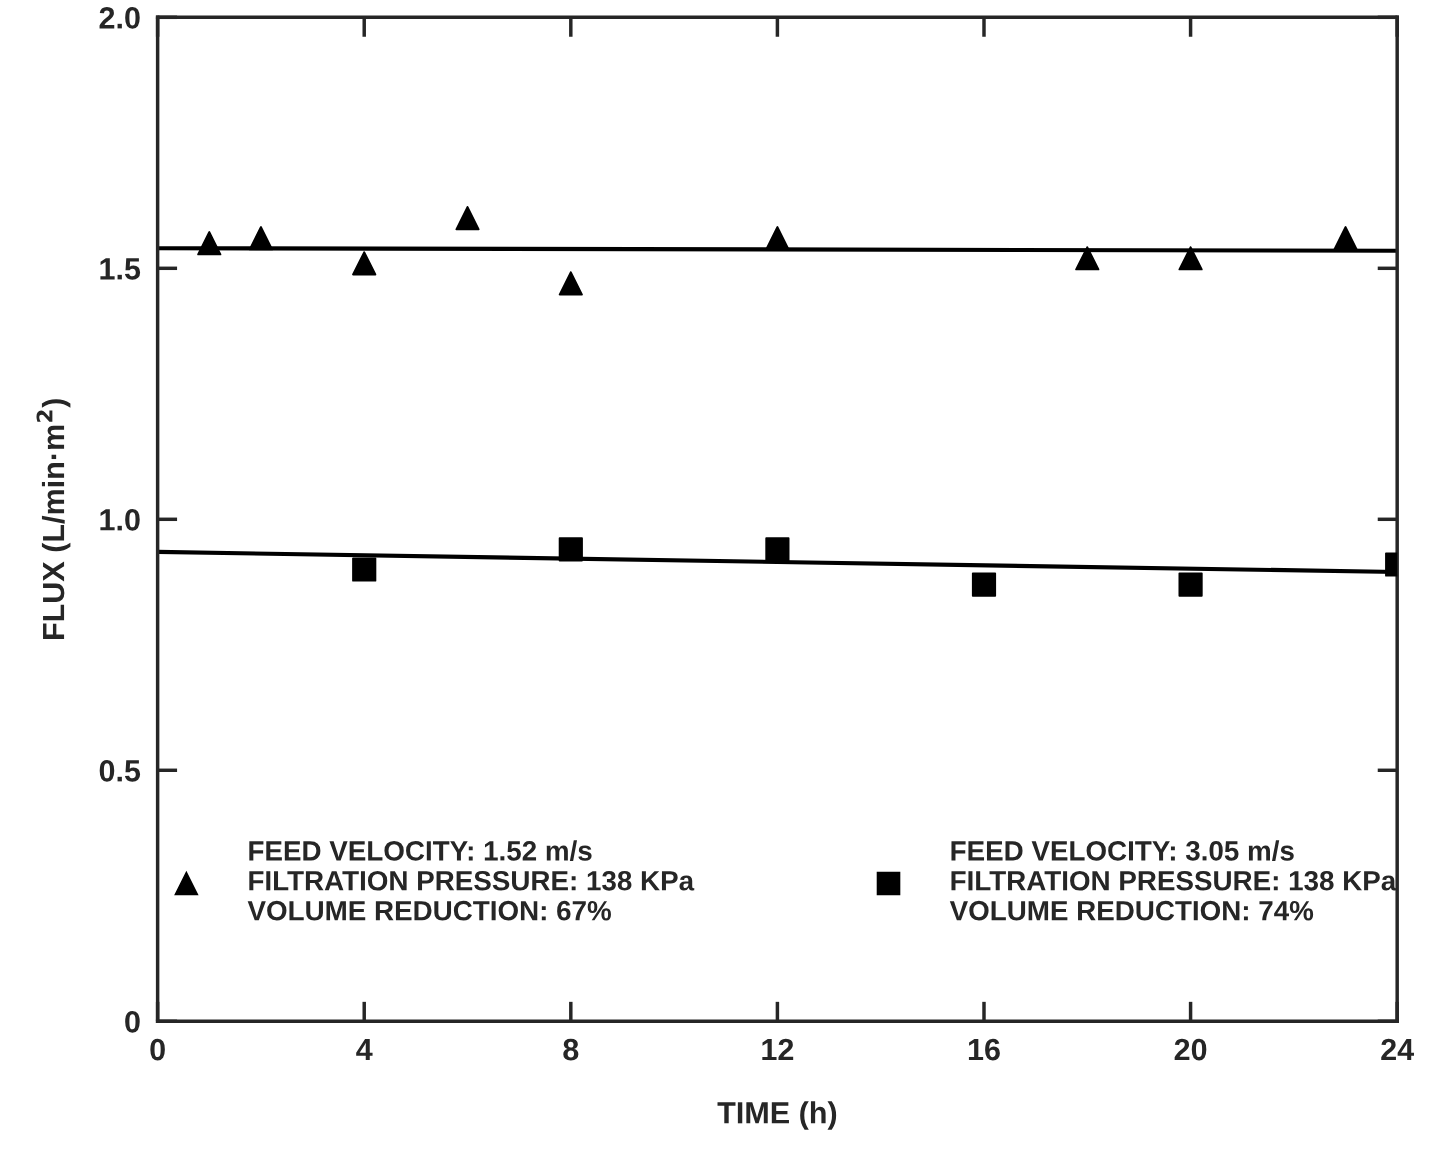 This screenshot has height=1154, width=1433. What do you see at coordinates (1398, 1049) in the screenshot?
I see `x-tick-label: 24` at bounding box center [1398, 1049].